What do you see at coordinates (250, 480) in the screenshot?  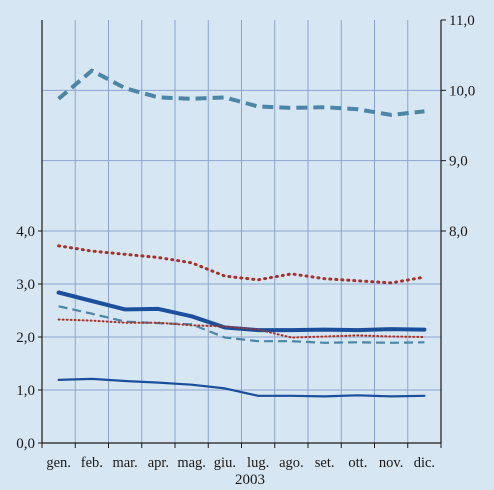 I see `x-axis-label: 2003` at bounding box center [250, 480].